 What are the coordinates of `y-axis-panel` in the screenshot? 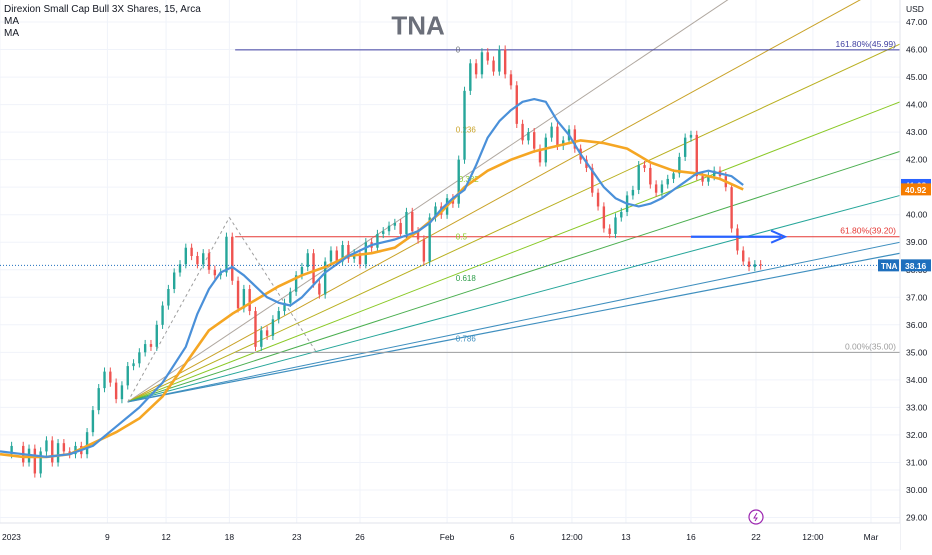 It's located at (916, 275).